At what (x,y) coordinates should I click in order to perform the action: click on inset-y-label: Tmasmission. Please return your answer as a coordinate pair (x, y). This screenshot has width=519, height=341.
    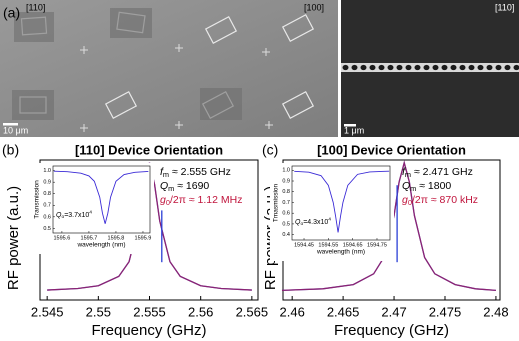
    Looking at the image, I should click on (276, 202).